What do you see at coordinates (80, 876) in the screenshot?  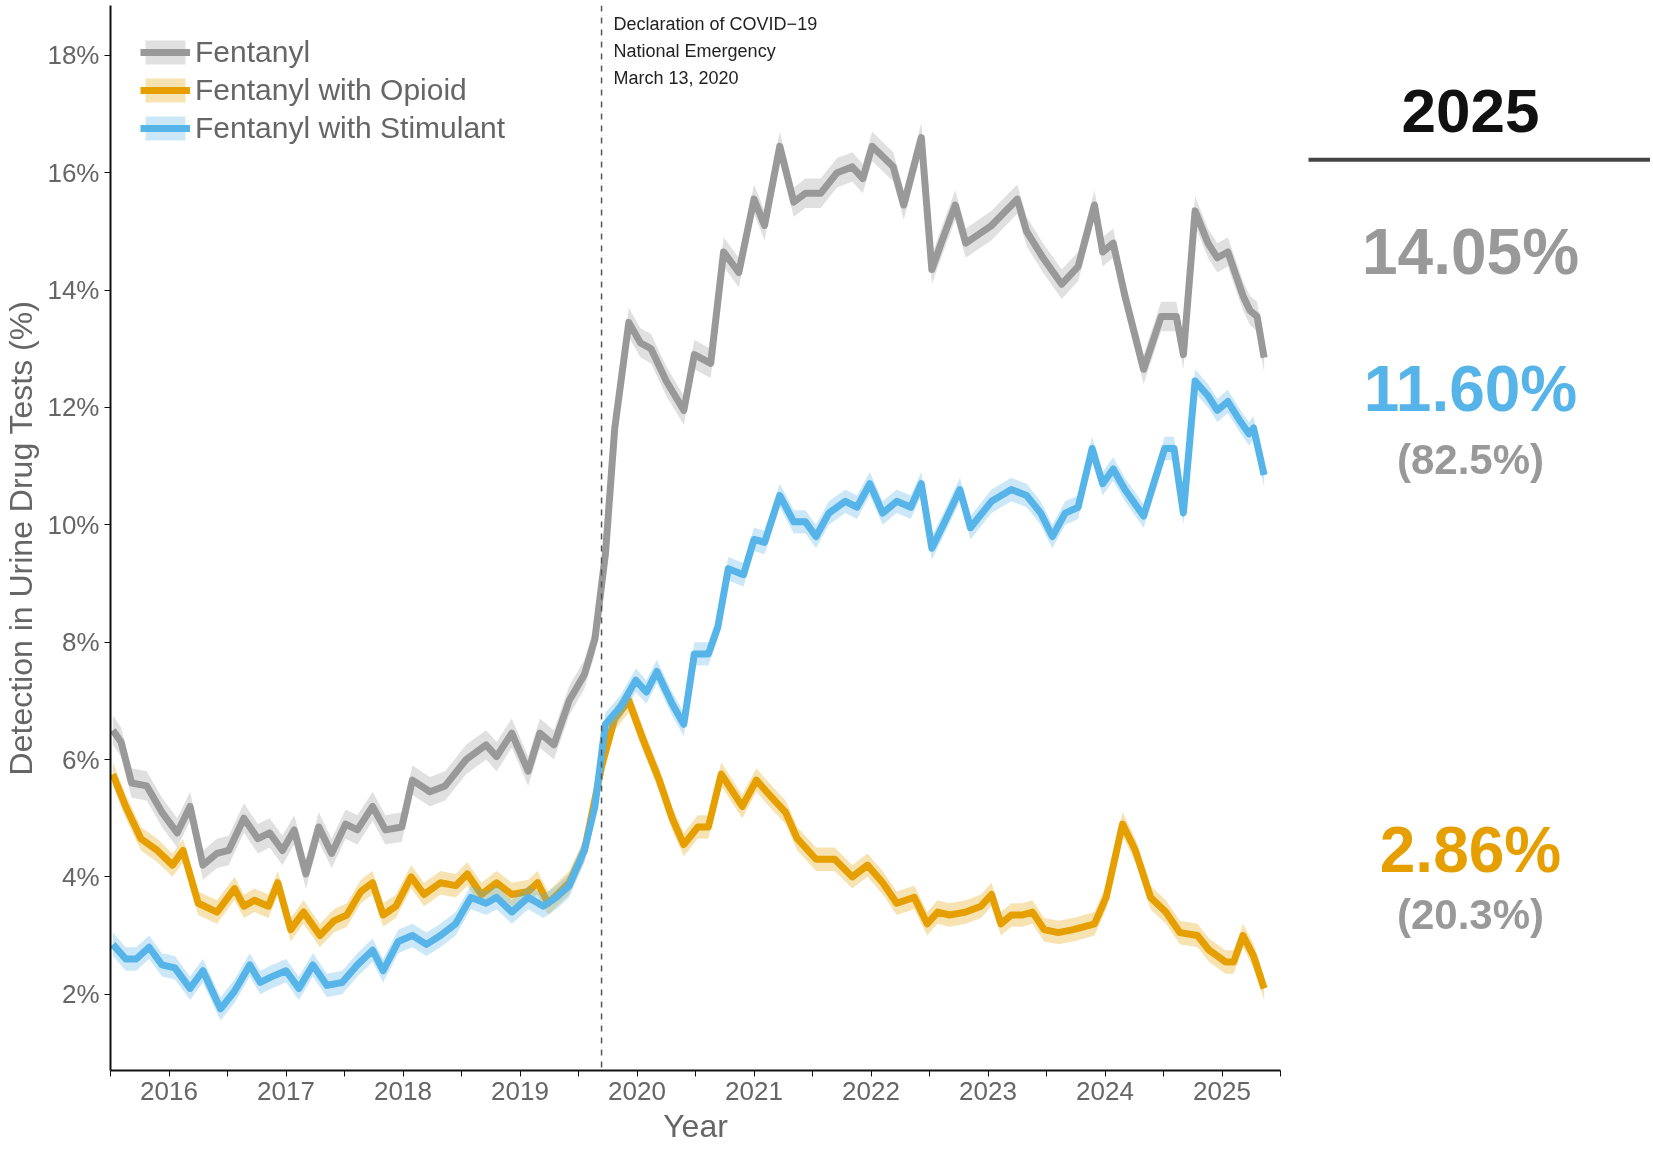 I see `y-tick-label: 4%` at bounding box center [80, 876].